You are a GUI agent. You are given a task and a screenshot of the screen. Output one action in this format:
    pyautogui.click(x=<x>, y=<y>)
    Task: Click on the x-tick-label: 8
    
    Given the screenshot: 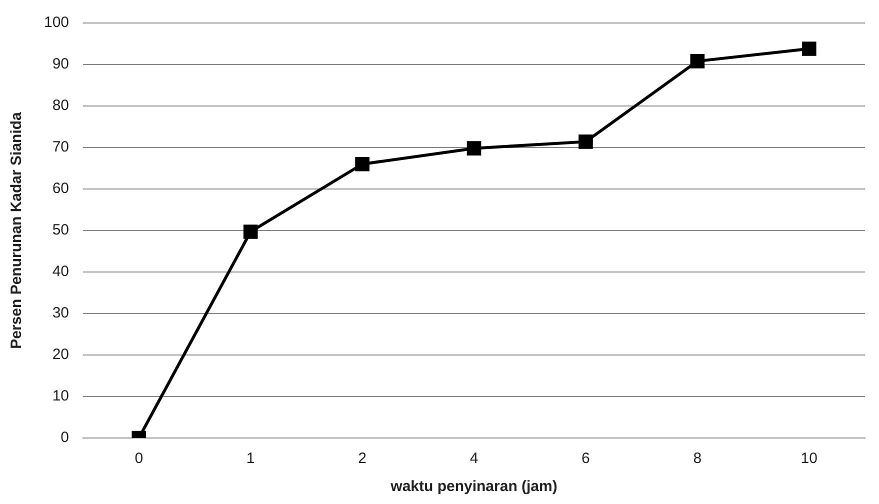 What is the action you would take?
    pyautogui.click(x=697, y=459)
    